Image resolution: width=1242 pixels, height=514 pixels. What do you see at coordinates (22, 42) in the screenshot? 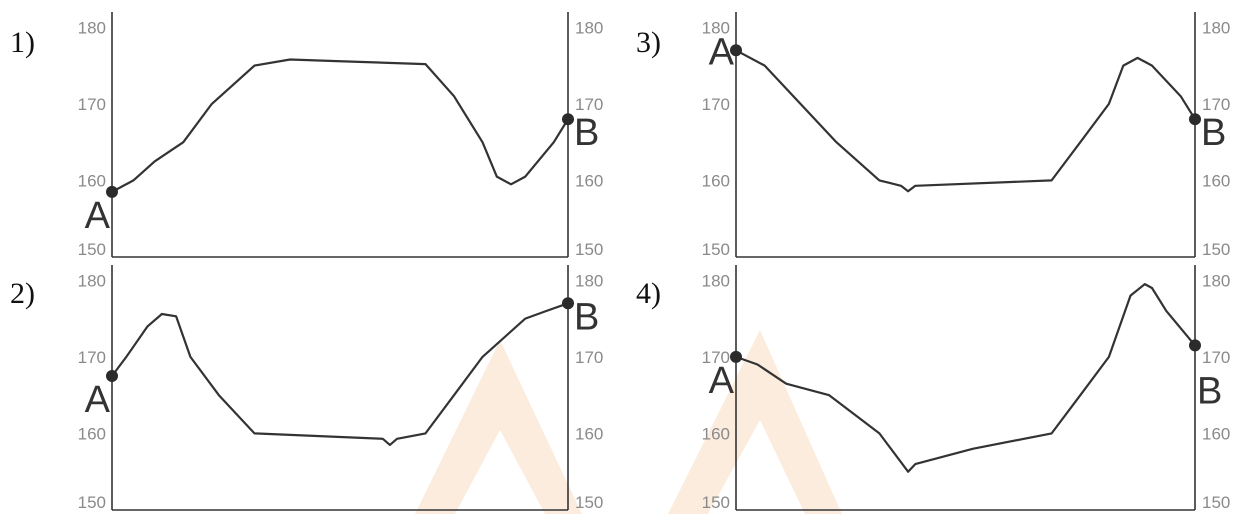
I see `panel-number: 1)` at bounding box center [22, 42].